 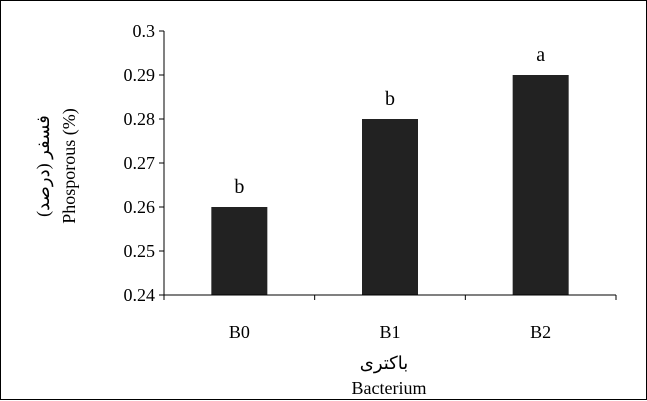 What do you see at coordinates (69, 166) in the screenshot?
I see `y-axis-label: Phosporous (%)` at bounding box center [69, 166].